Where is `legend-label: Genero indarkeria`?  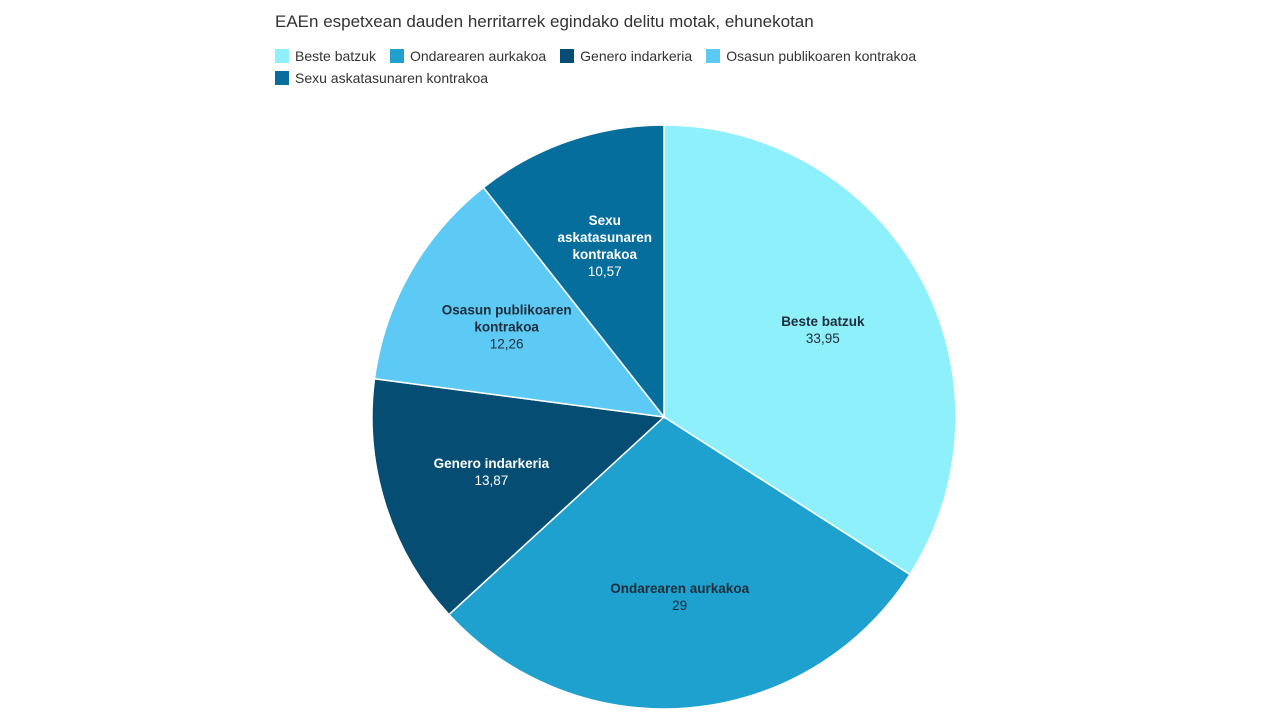 legend-label: Genero indarkeria is located at coordinates (636, 56).